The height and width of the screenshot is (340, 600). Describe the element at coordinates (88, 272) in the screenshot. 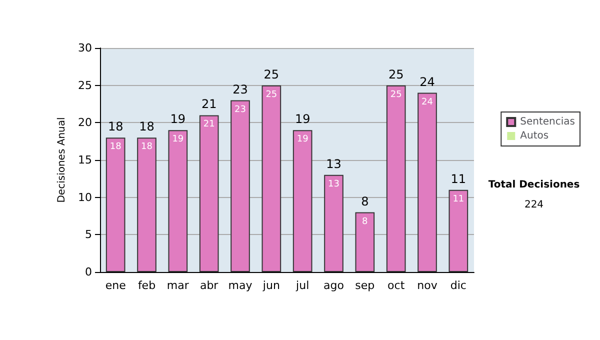

I see `y-tick-label: 0` at that location.